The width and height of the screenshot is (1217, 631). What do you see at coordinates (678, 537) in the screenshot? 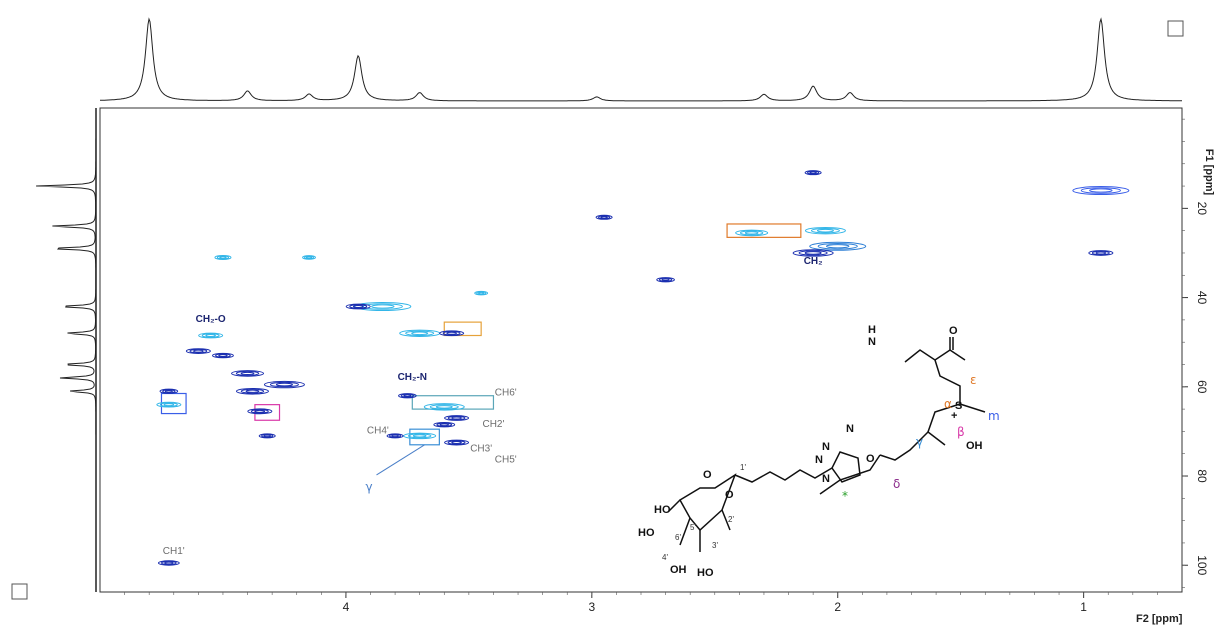
I see `c6-label: 6'` at bounding box center [678, 537].